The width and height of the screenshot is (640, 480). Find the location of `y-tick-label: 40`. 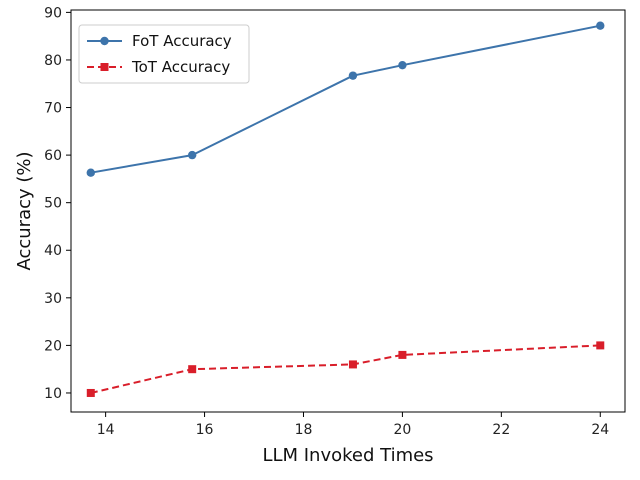

y-tick-label: 40 is located at coordinates (53, 251).